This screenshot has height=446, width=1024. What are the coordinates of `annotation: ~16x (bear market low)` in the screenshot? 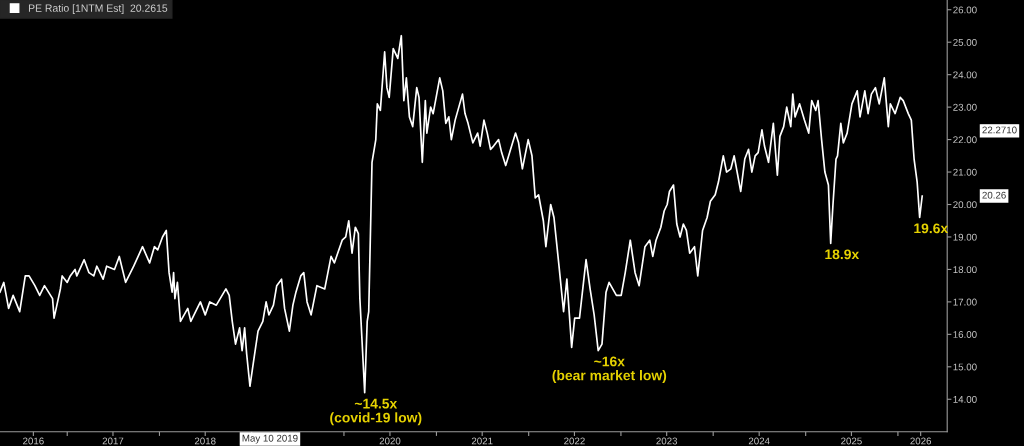 It's located at (609, 370).